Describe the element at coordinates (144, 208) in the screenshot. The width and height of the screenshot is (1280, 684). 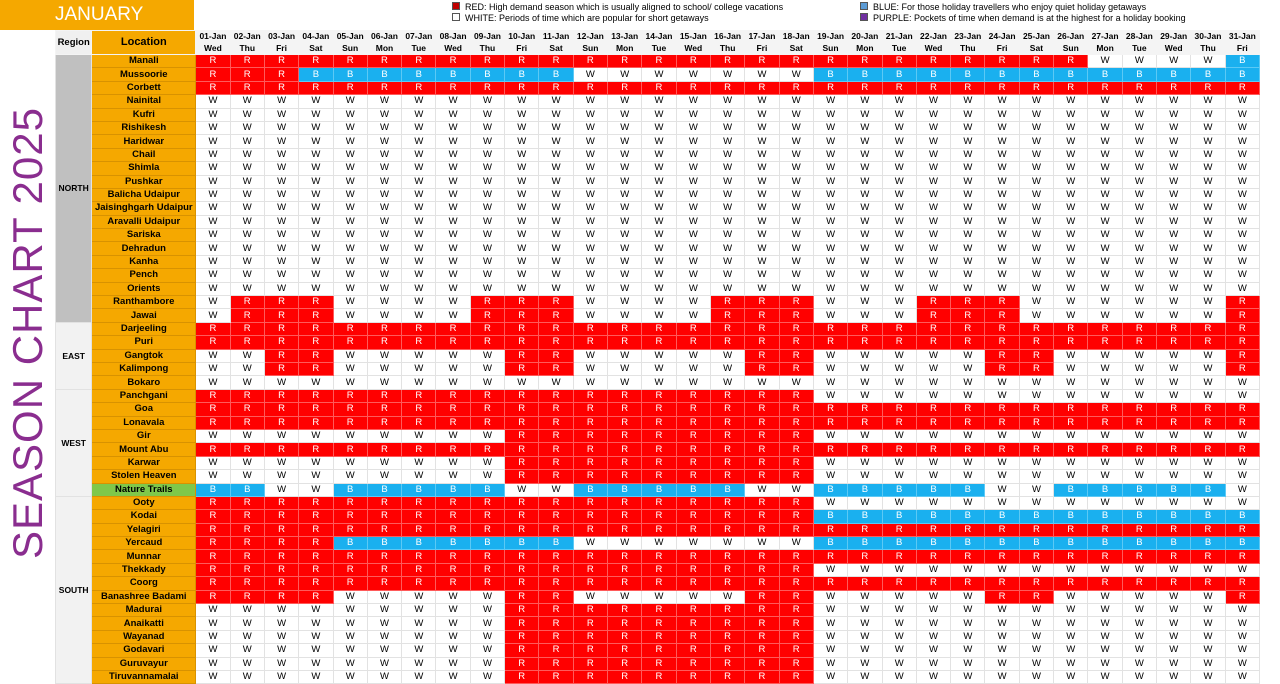
I see `location-cell: Jaisinghgarh Udaipur` at that location.